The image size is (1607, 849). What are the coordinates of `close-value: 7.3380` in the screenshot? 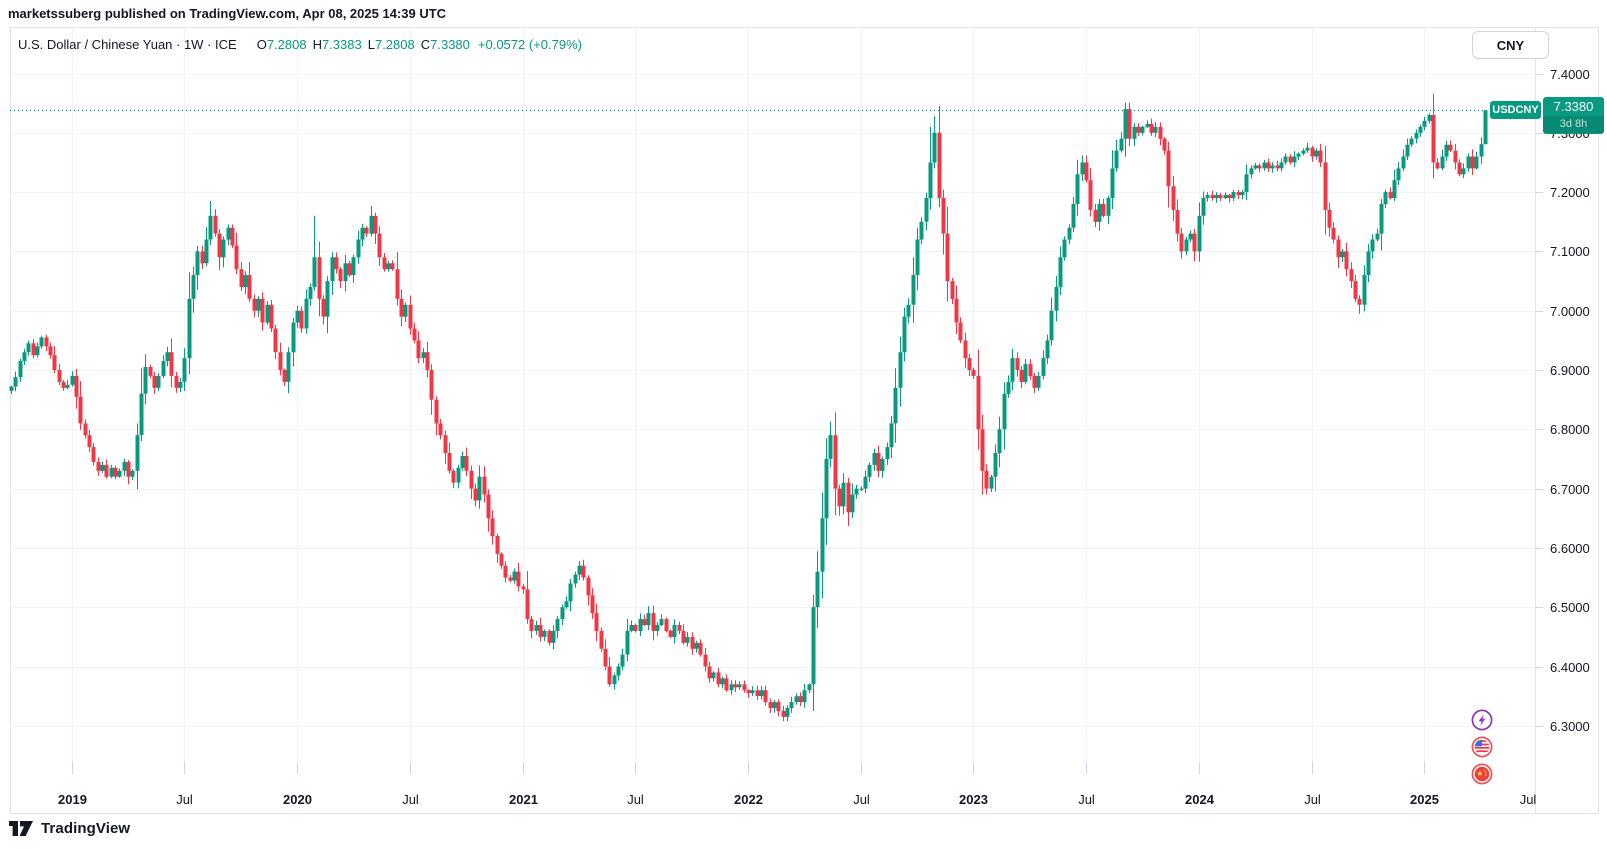 It's located at (450, 44).